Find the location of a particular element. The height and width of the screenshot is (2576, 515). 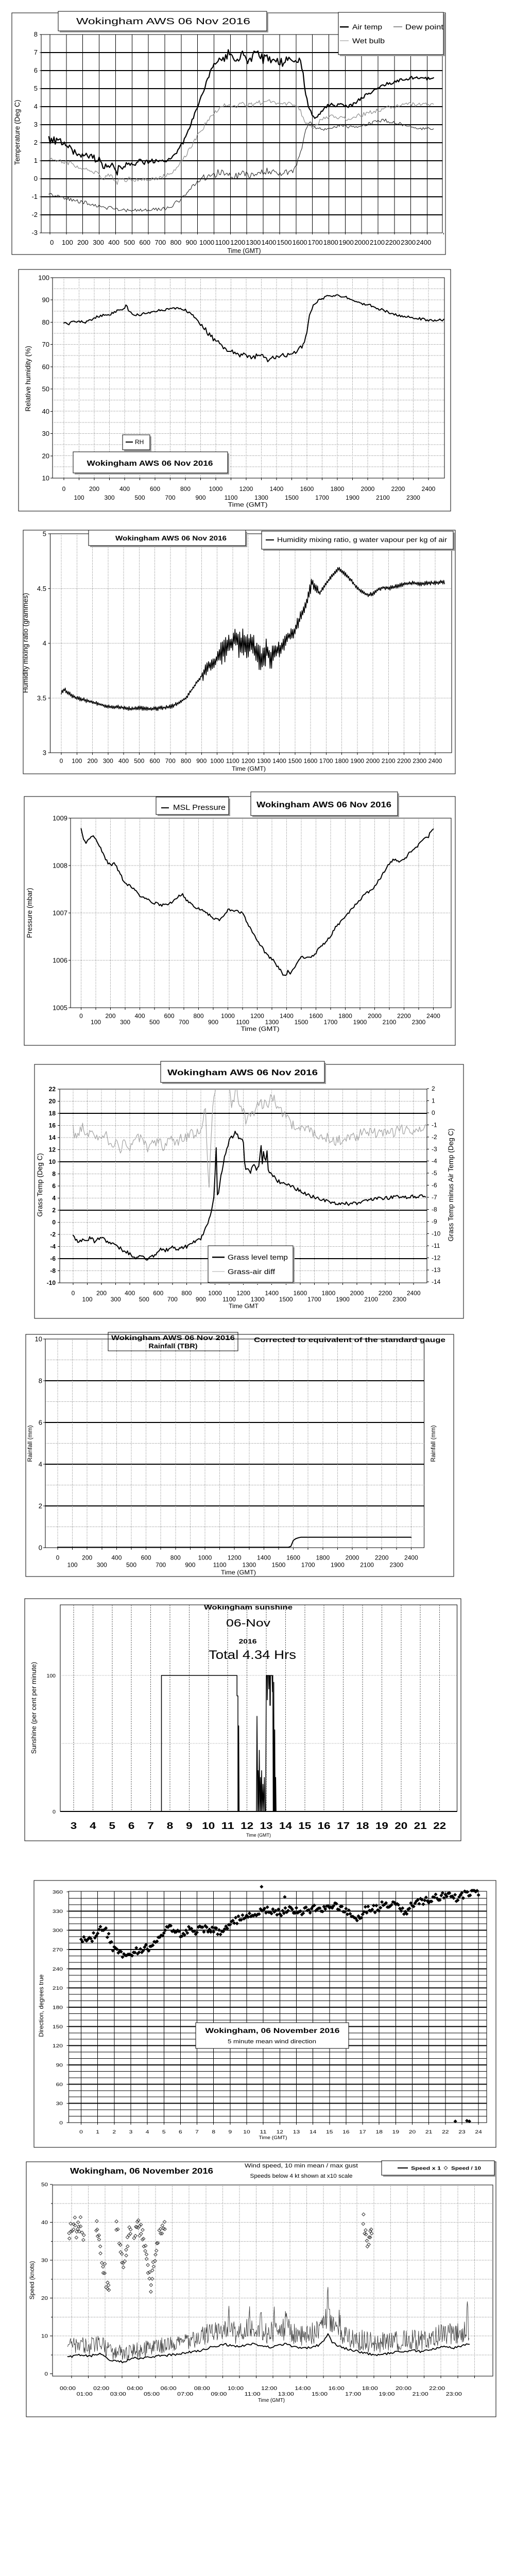

svg-text: 1600 is located at coordinates (311, 761).